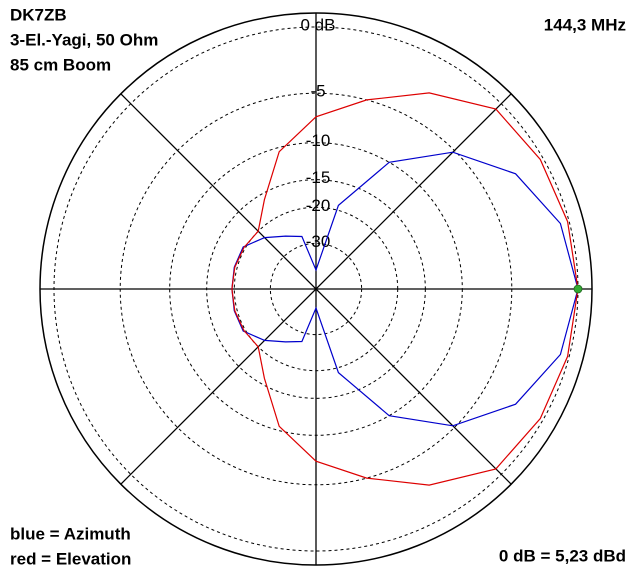 The image size is (638, 580). Describe the element at coordinates (318, 205) in the screenshot. I see `r-tick-label: -20` at that location.